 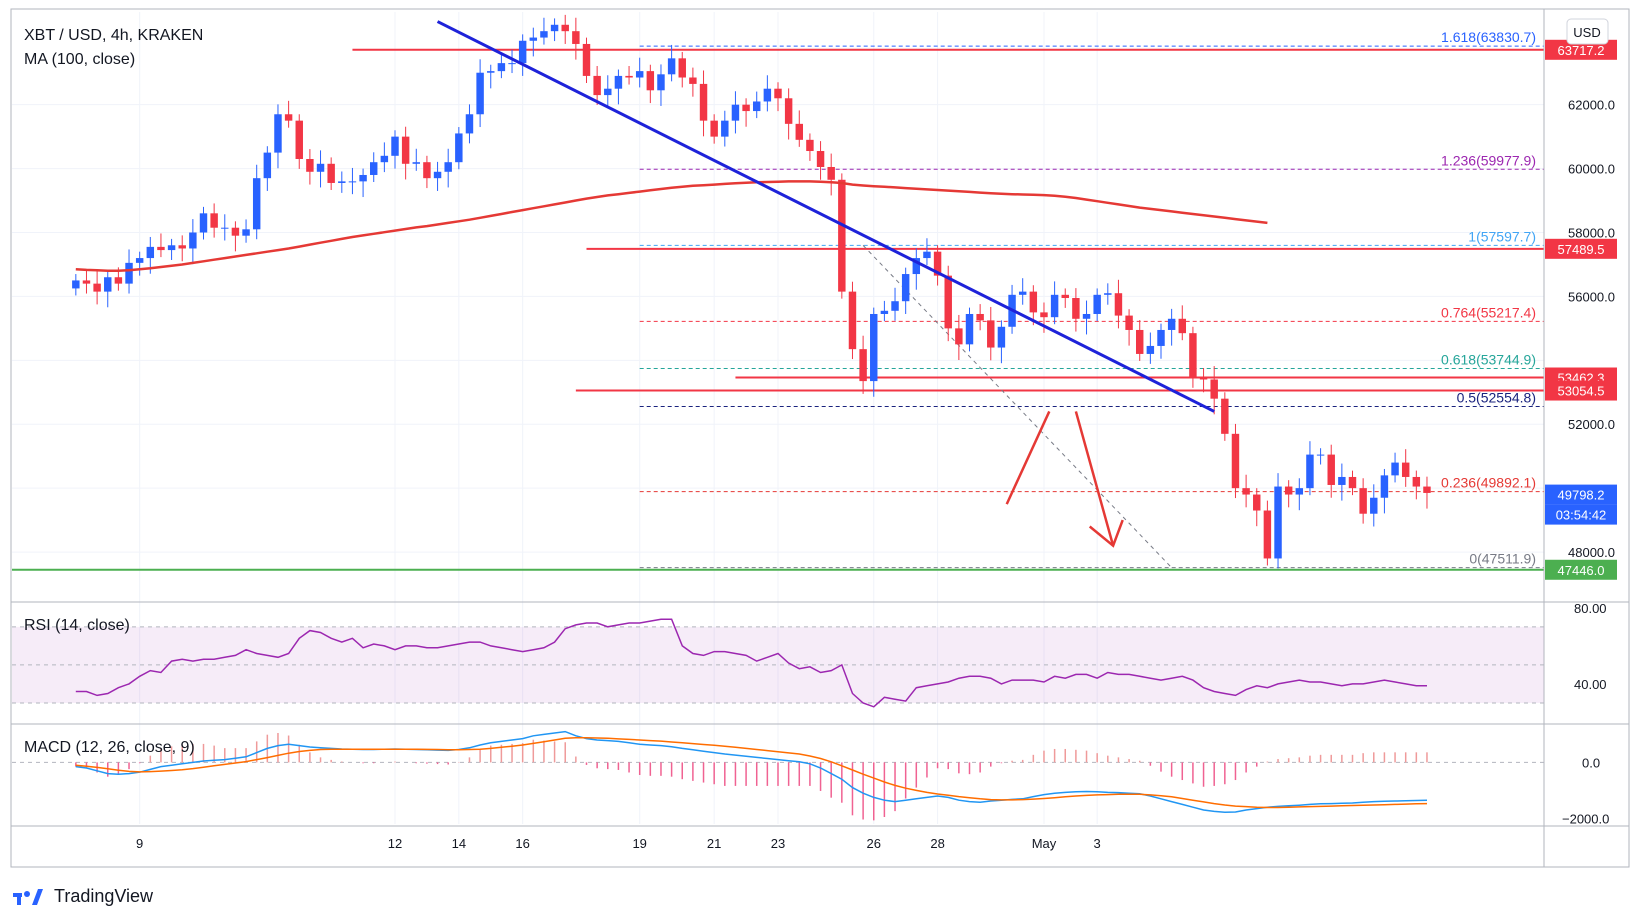 I want to click on price-tick-label: 48000.0, so click(x=1591, y=552).